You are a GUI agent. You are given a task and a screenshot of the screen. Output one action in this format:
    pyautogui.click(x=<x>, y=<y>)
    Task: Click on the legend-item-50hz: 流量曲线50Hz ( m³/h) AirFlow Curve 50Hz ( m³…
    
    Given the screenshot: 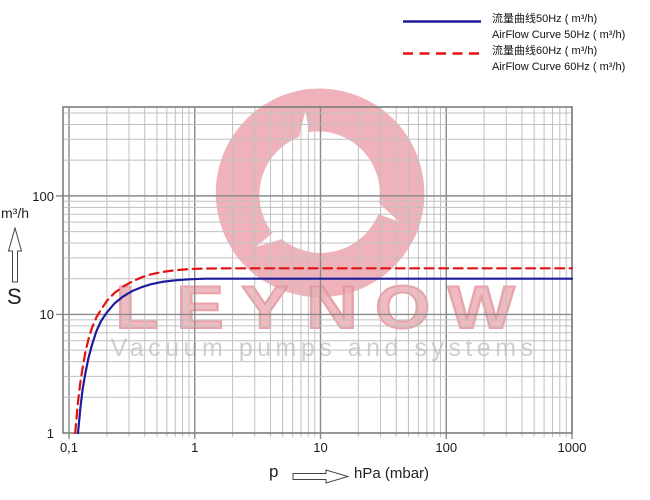 What is the action you would take?
    pyautogui.click(x=513, y=27)
    